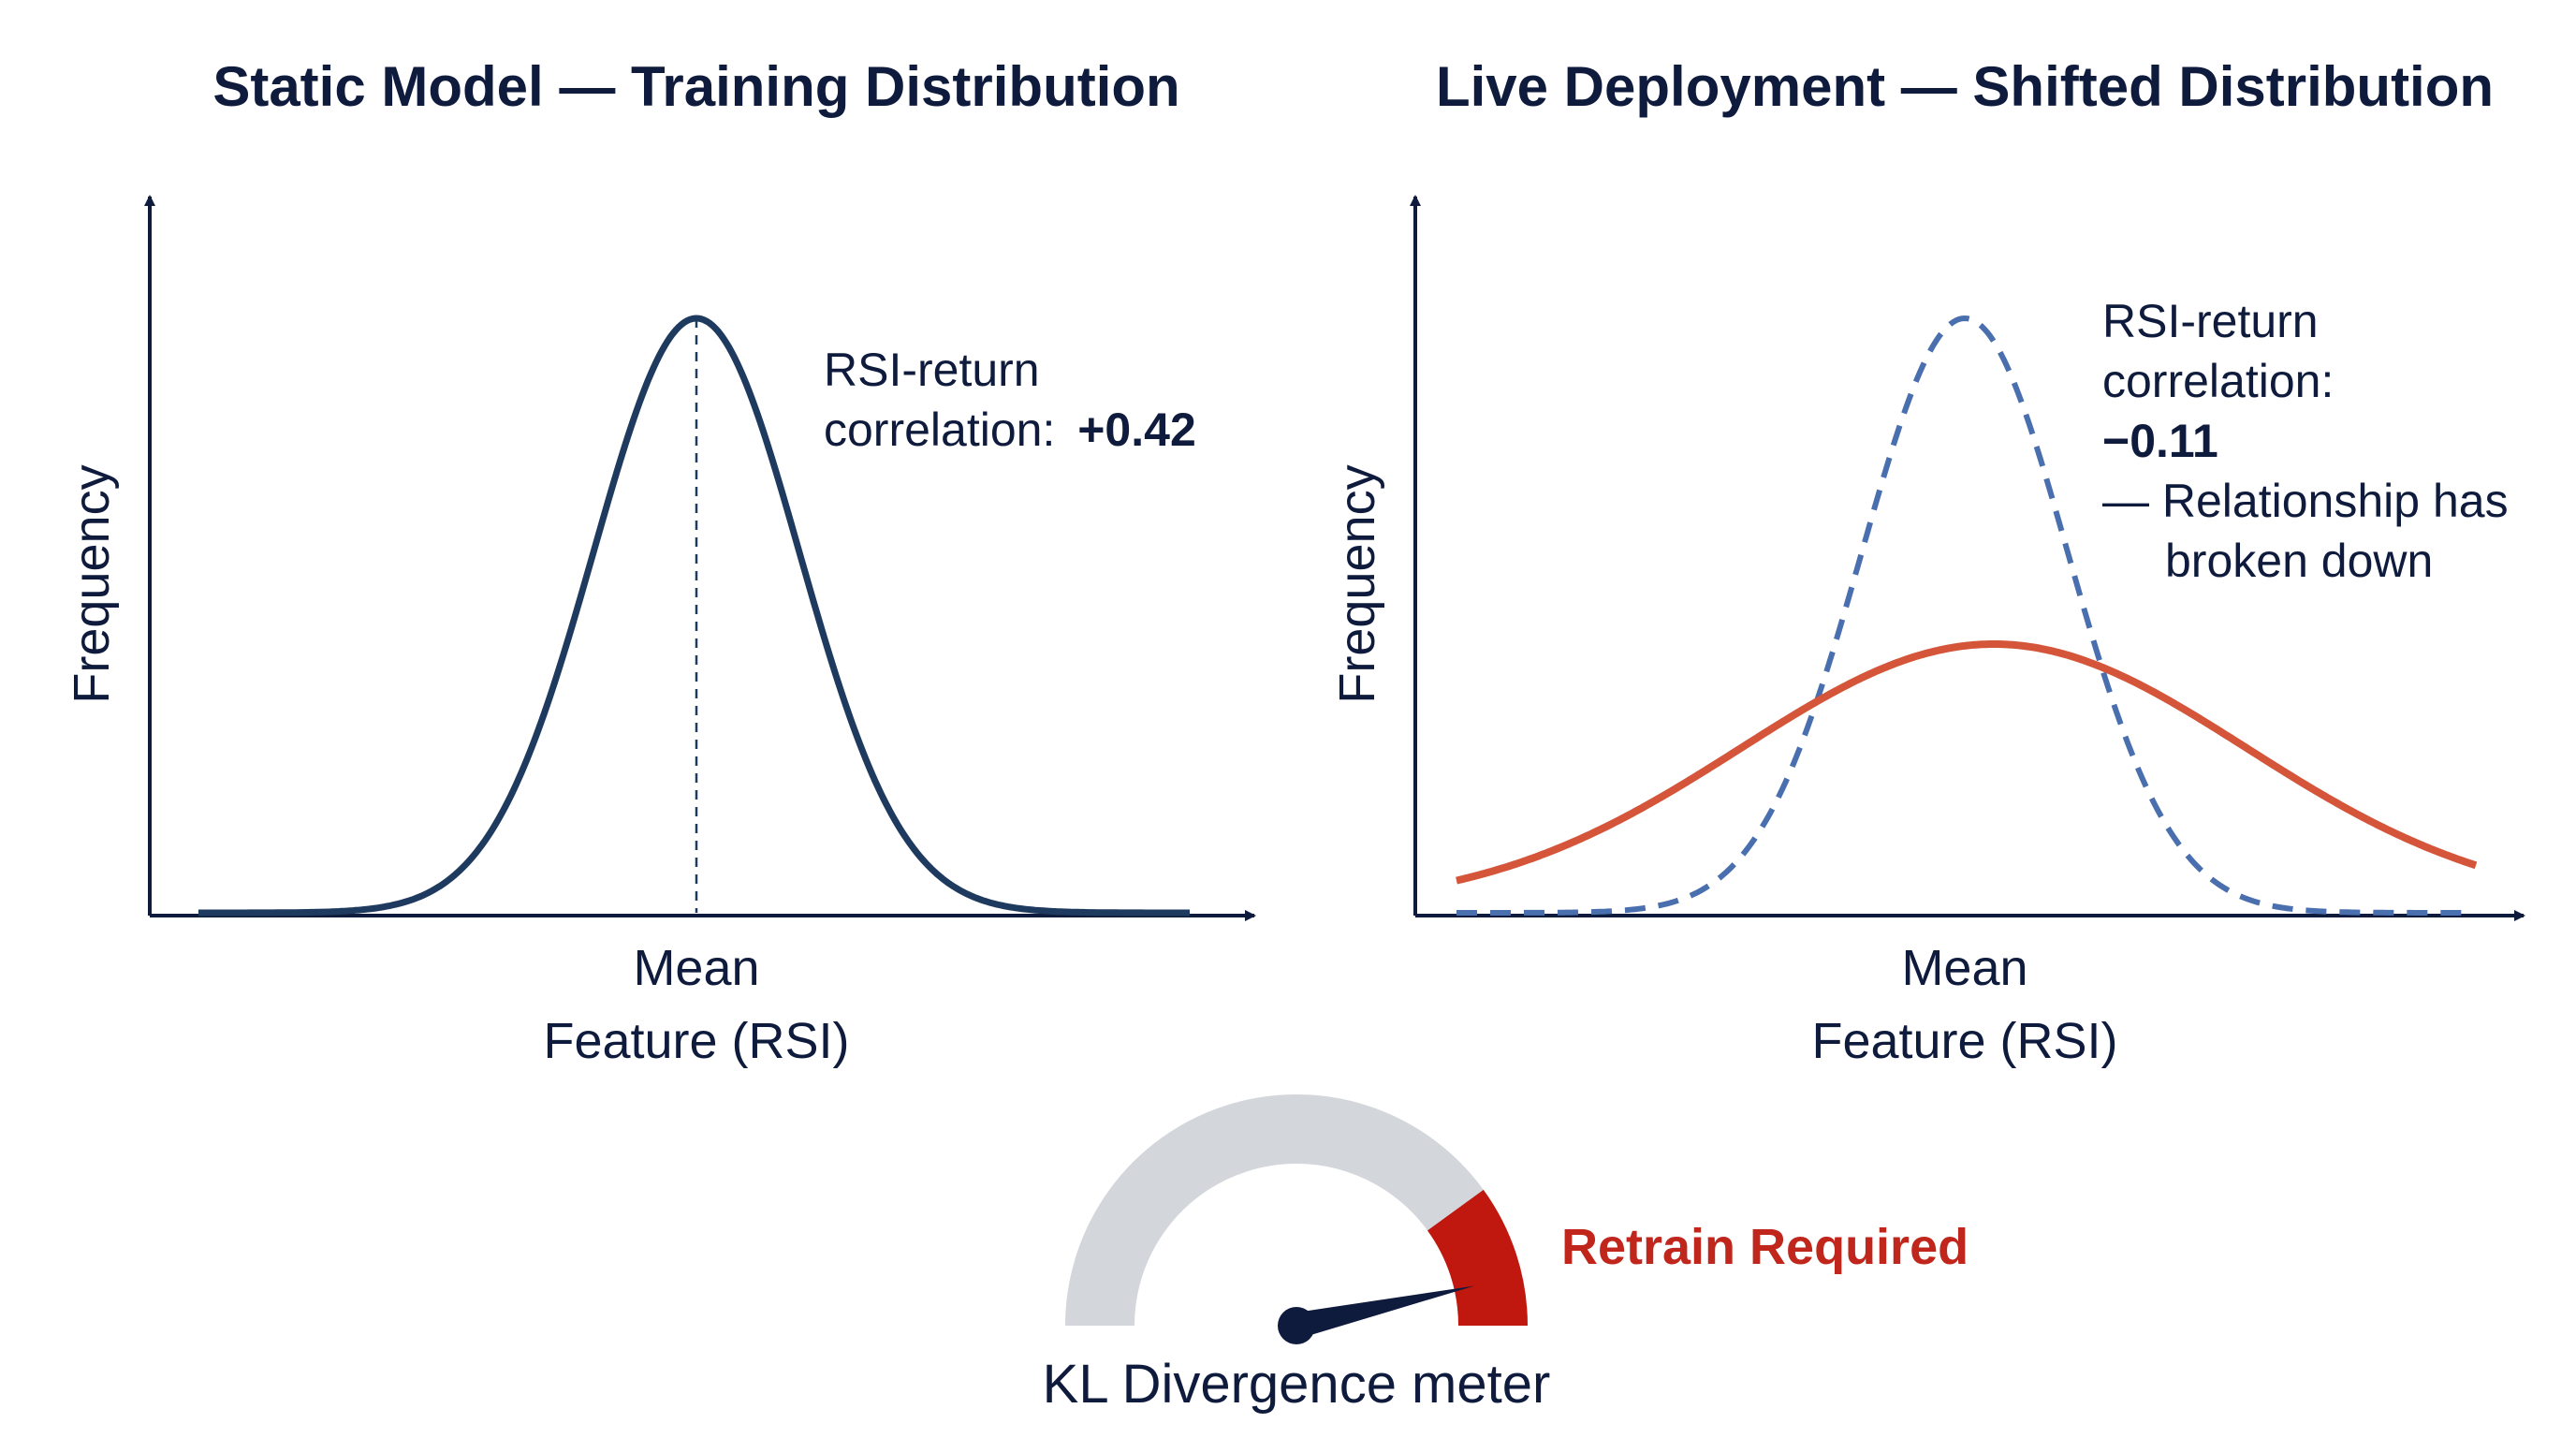 This screenshot has height=1438, width=2576. I want to click on right-correlation-note-line2: correlation:, so click(2218, 381).